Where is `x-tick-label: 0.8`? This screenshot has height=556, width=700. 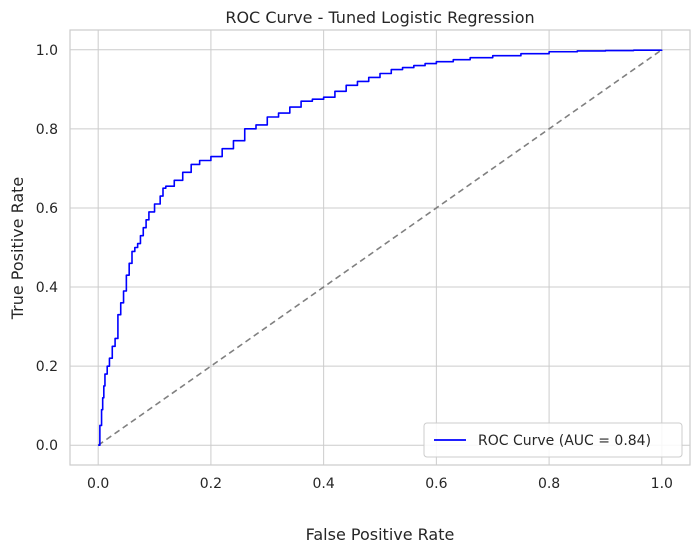
x-tick-label: 0.8 is located at coordinates (549, 484).